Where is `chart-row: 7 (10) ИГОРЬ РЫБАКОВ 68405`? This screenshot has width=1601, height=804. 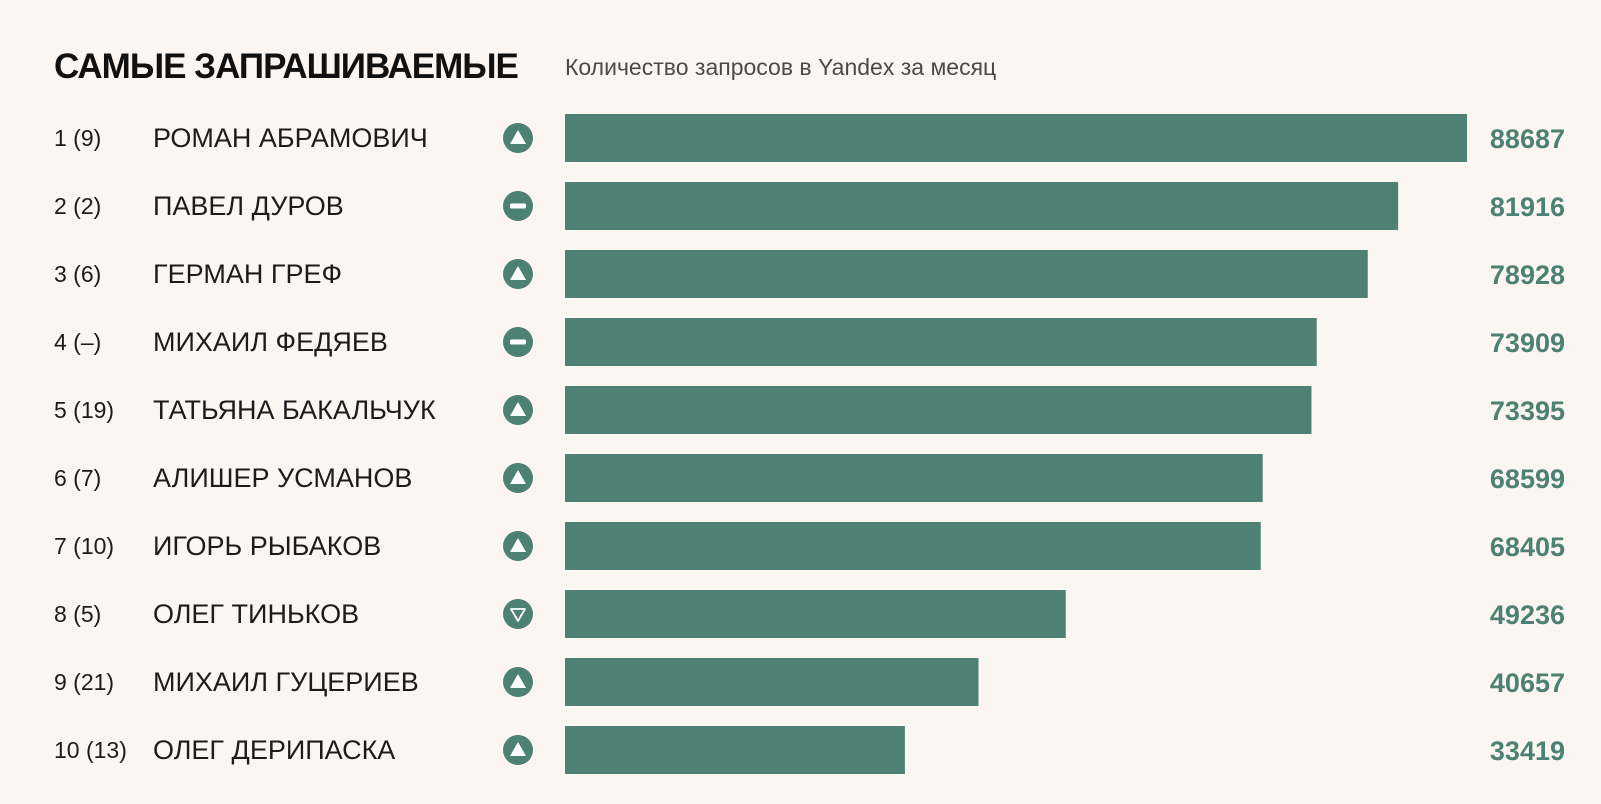
chart-row: 7 (10) ИГОРЬ РЫБАКОВ 68405 is located at coordinates (809, 546).